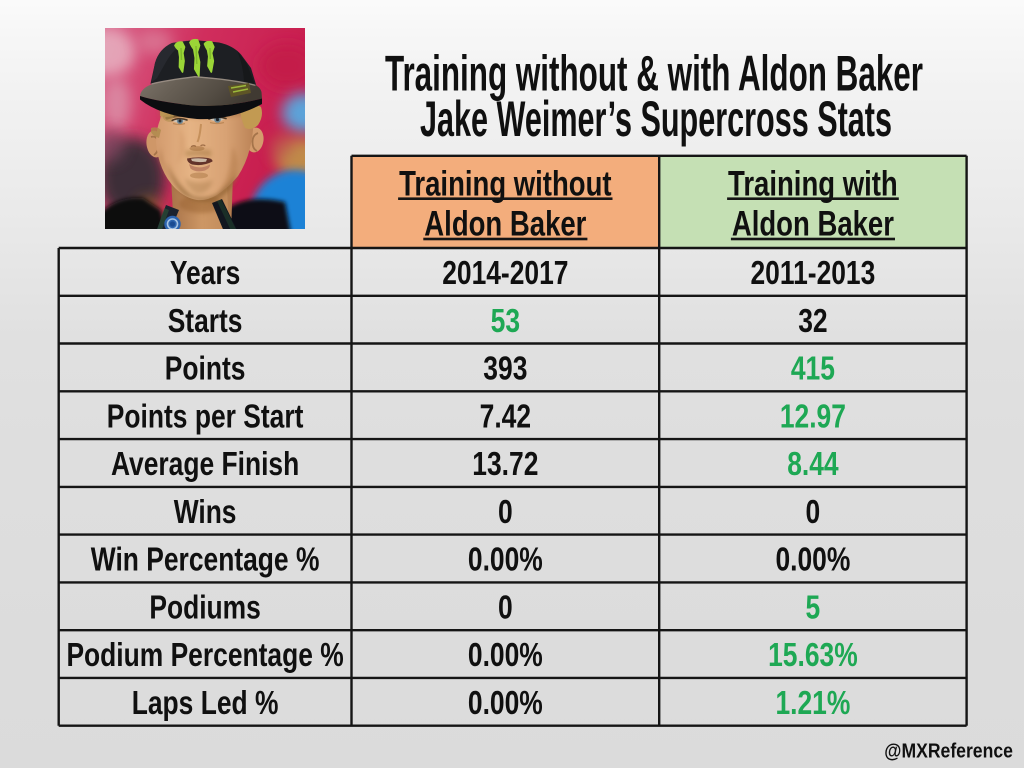 This screenshot has height=768, width=1024. What do you see at coordinates (205, 702) in the screenshot?
I see `svg-text: Laps Led %` at bounding box center [205, 702].